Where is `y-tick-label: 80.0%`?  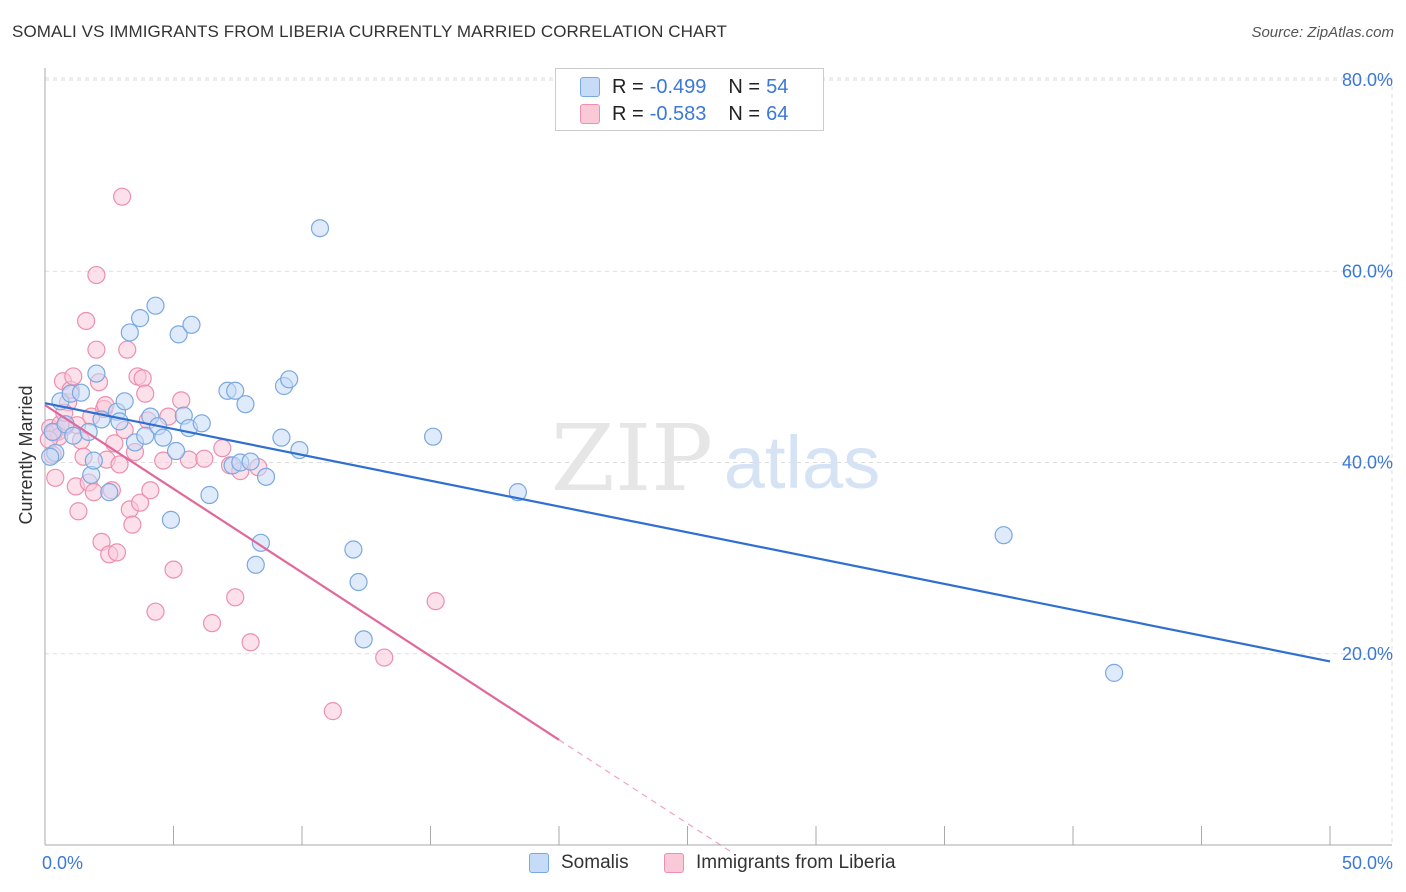 y-tick-label: 80.0% is located at coordinates (1367, 80).